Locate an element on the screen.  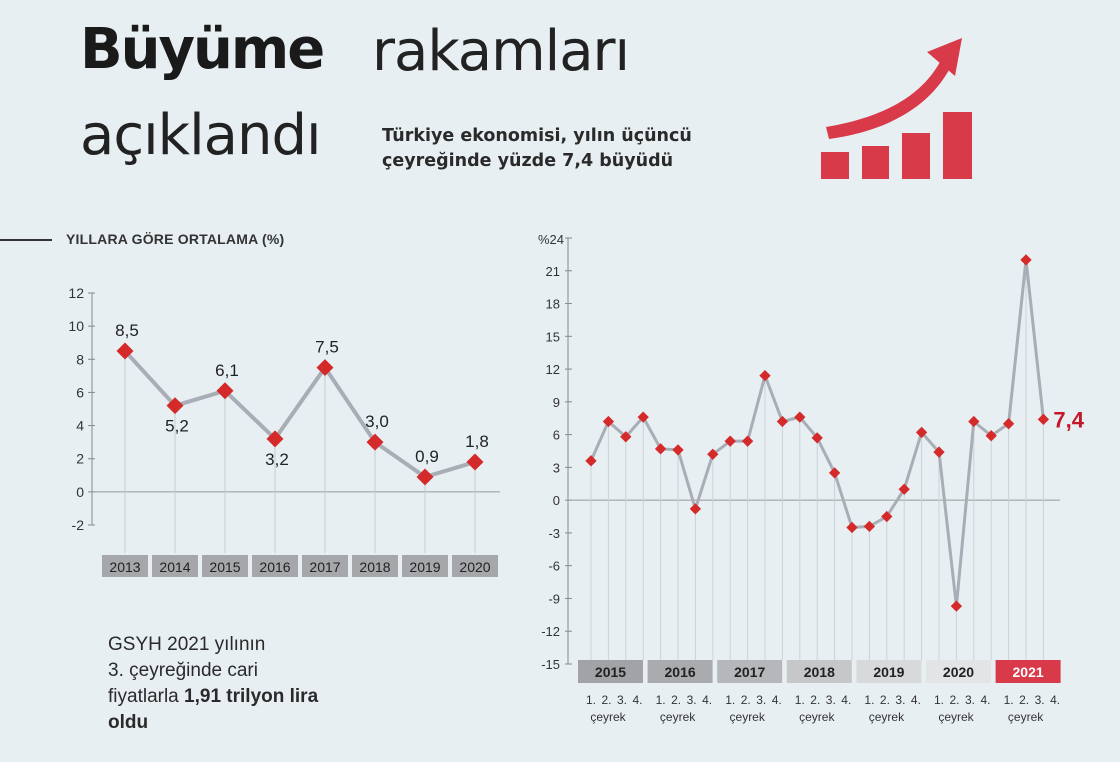
left-category-label: 2014 is located at coordinates (174, 567).